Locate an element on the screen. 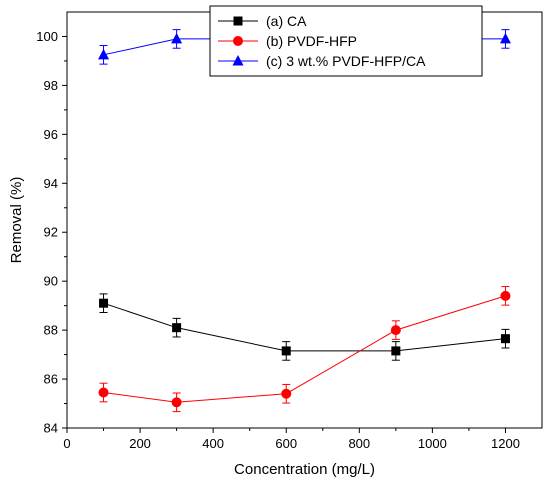 The width and height of the screenshot is (550, 486). y-tick-label: 92 is located at coordinates (51, 232).